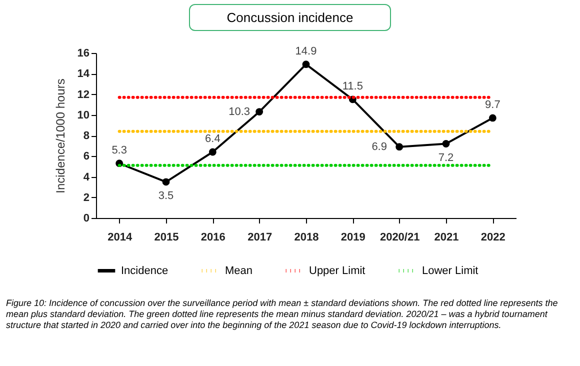  What do you see at coordinates (493, 238) in the screenshot?
I see `x-tick-label: 2022` at bounding box center [493, 238].